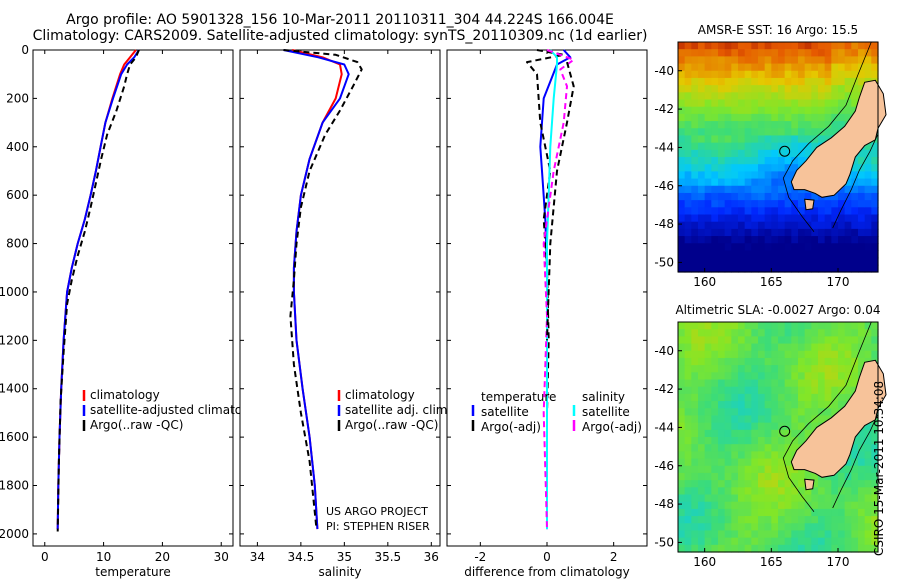 The width and height of the screenshot is (900, 580). Describe the element at coordinates (809, 484) in the screenshot. I see `sla-map-stewart-island` at that location.